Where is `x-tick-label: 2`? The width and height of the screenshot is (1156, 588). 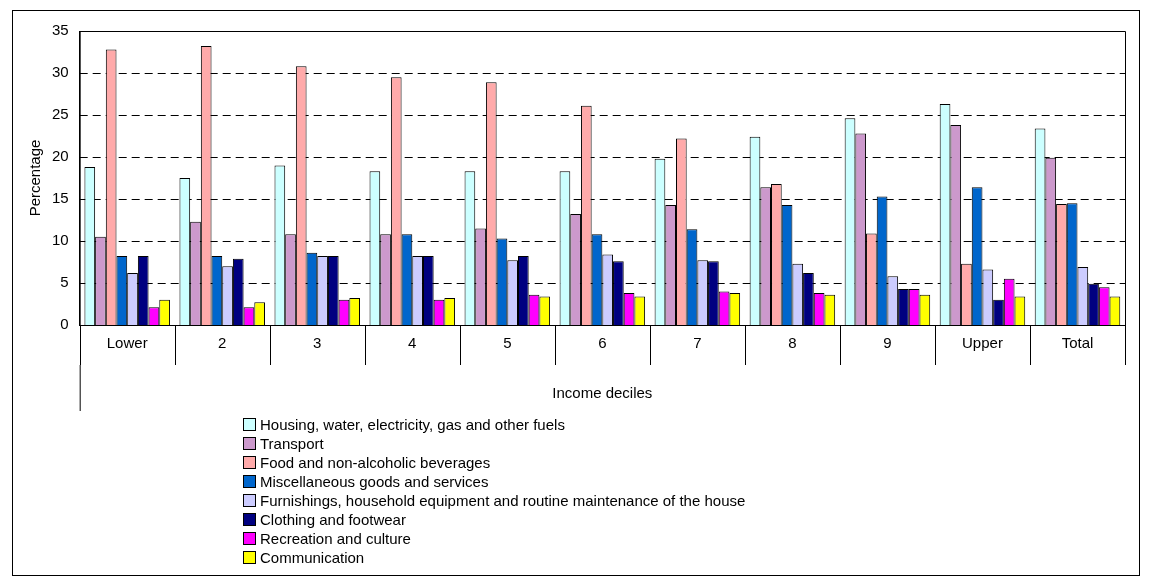 x-tick-label: 2 is located at coordinates (222, 343).